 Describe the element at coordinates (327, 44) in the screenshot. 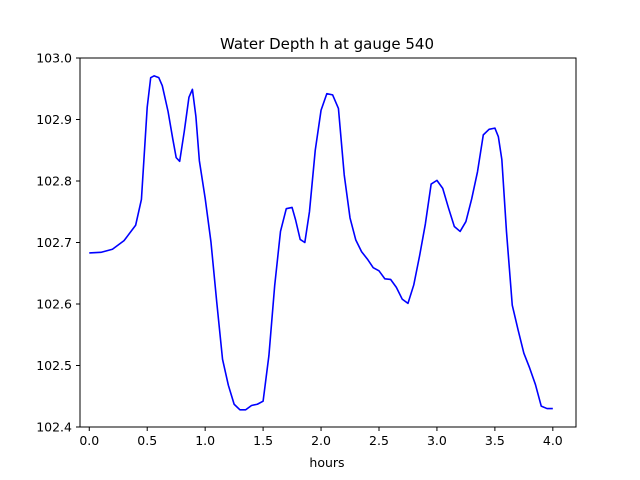

I see `chart-title: Water Depth h at gauge 540` at that location.